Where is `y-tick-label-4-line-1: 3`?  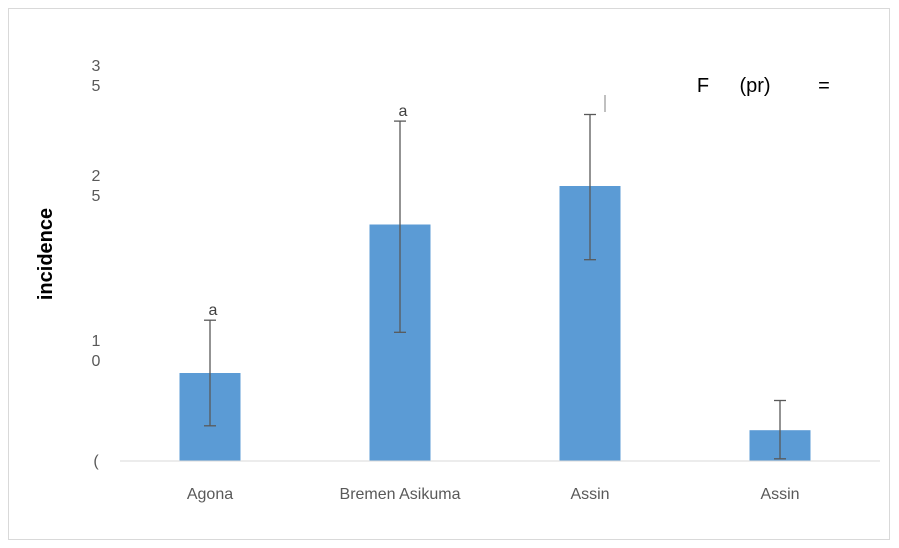 y-tick-label-4-line-1: 3 is located at coordinates (96, 66).